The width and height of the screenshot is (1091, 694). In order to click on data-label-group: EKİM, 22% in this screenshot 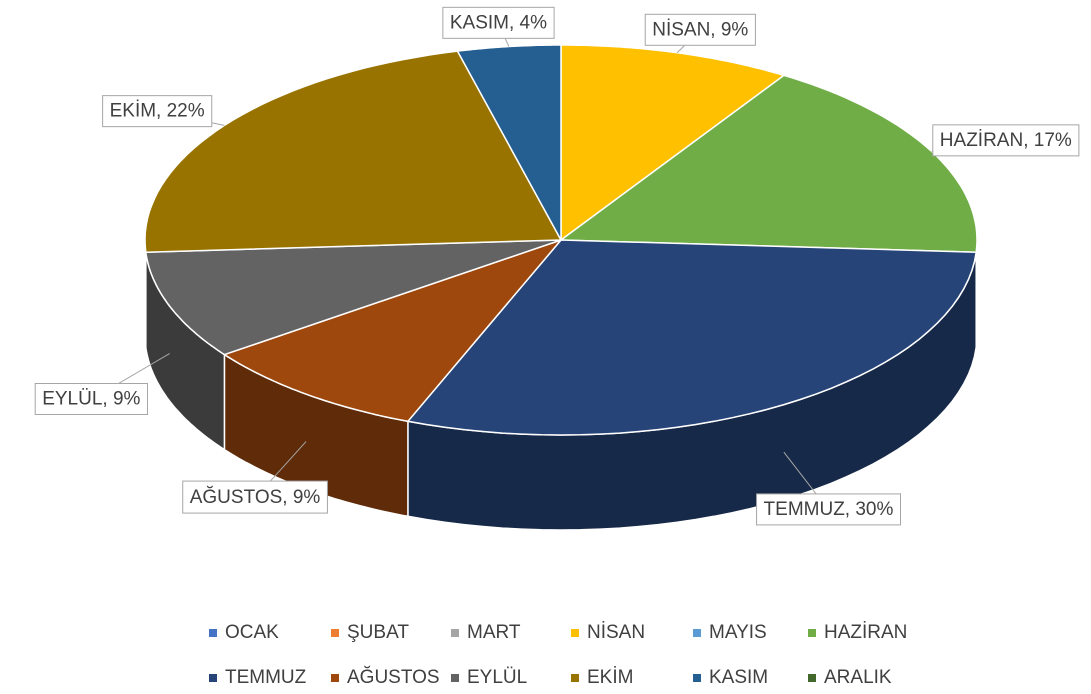, I will do `click(157, 111)`.